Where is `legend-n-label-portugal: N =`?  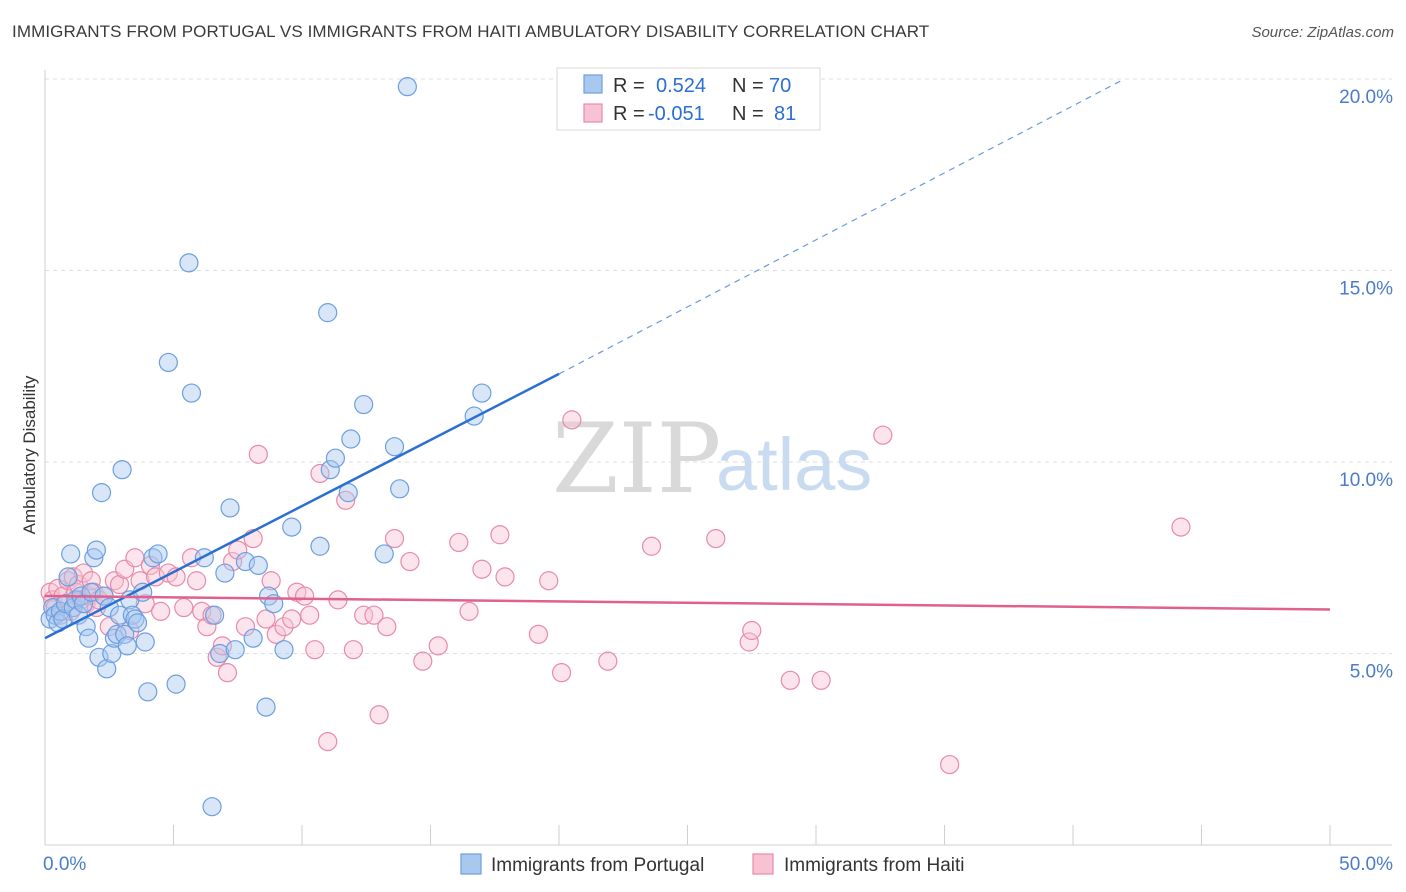 legend-n-label-portugal: N = is located at coordinates (748, 86).